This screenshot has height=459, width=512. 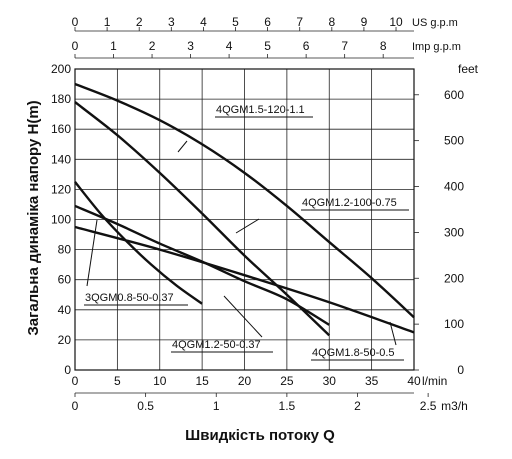 I want to click on m3h-unit-label: m3/h, so click(x=454, y=406).